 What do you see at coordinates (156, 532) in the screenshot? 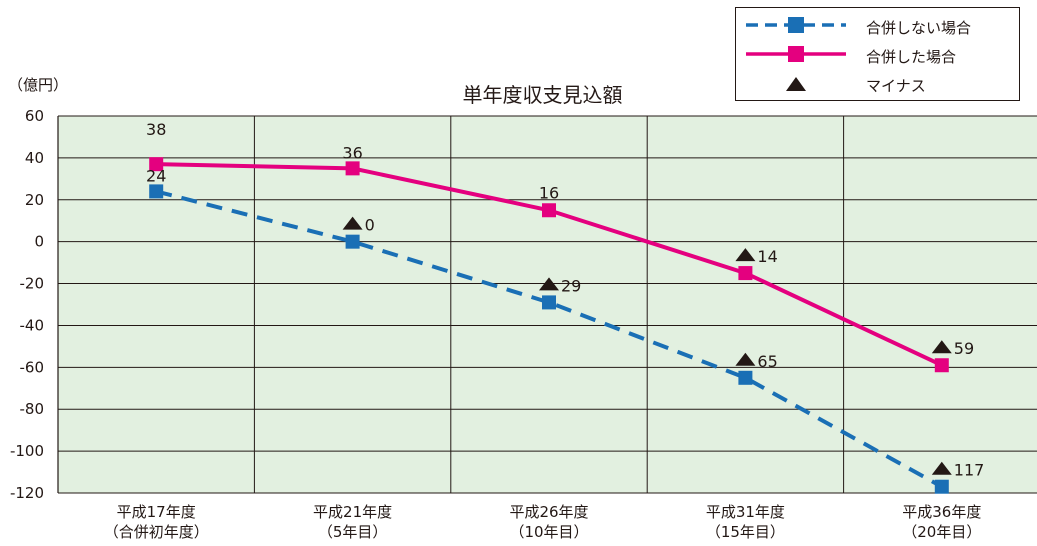
I see `x-tick-label: （合併初年度）` at bounding box center [156, 532].